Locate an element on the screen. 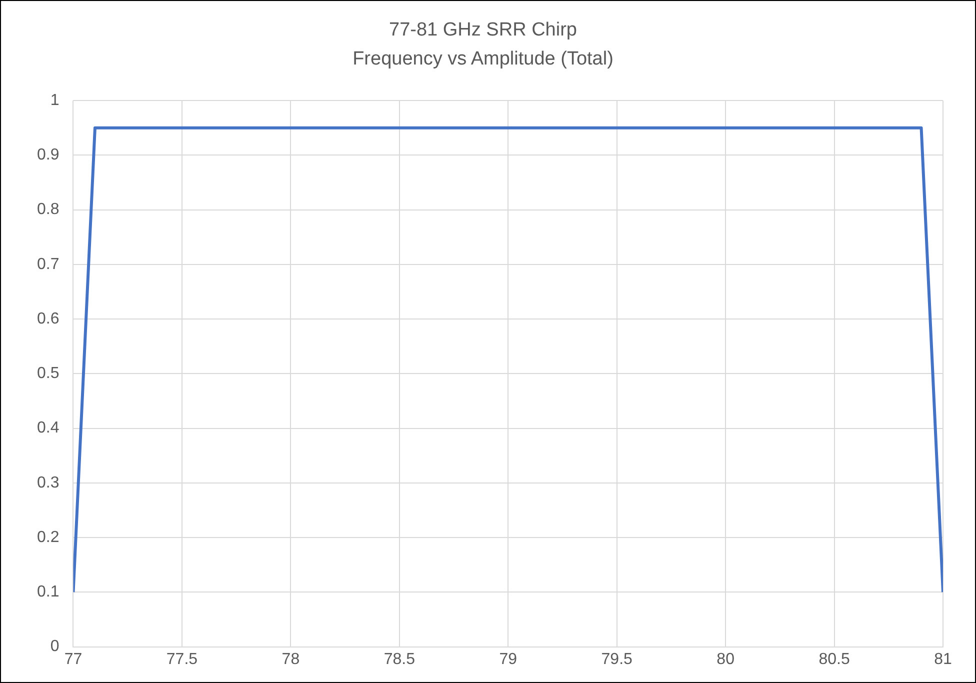 This screenshot has height=683, width=976. y-tick-label: 0.4 is located at coordinates (48, 428).